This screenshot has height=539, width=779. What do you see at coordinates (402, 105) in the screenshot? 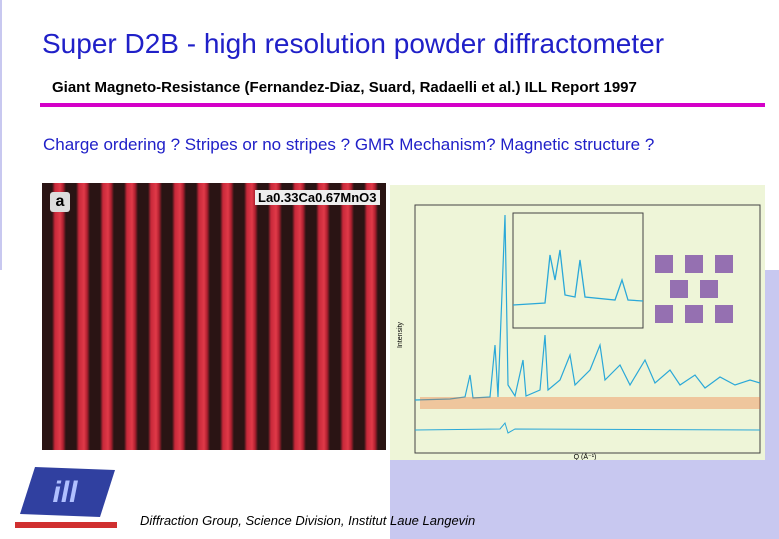
I see `rule` at bounding box center [402, 105].